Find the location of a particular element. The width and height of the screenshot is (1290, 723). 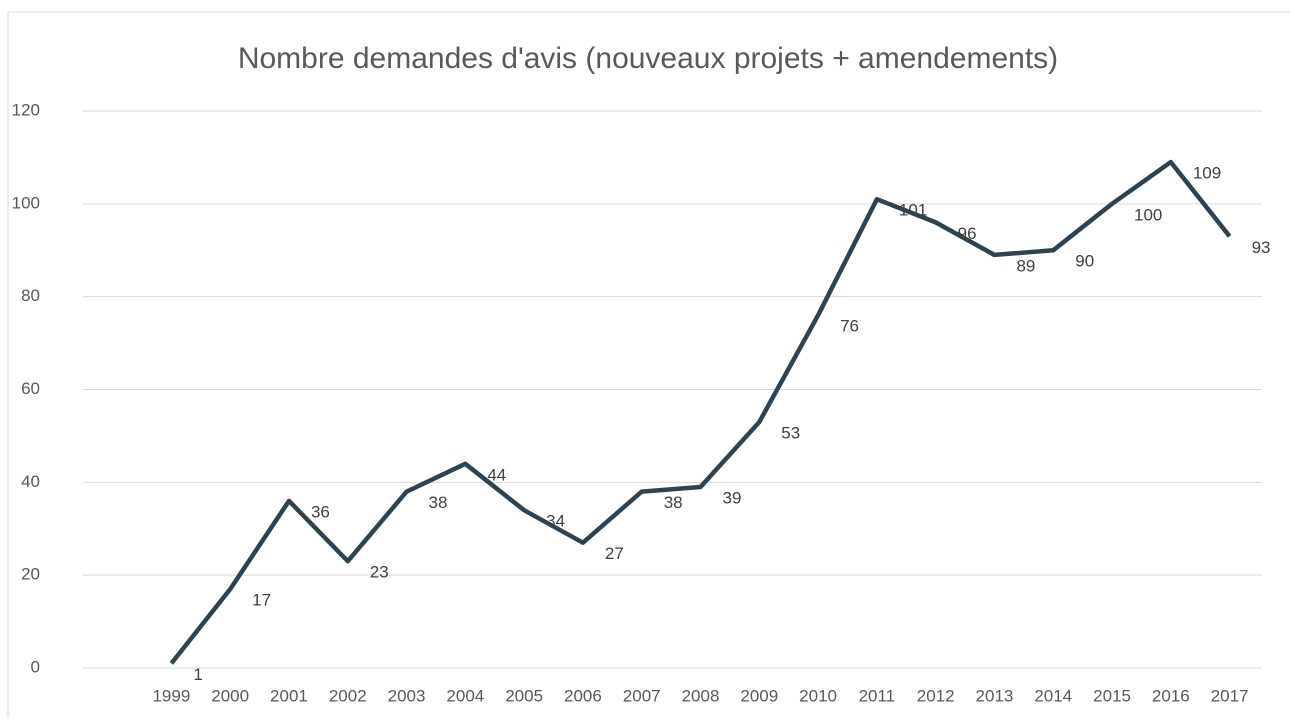

y-tick-label: 100 is located at coordinates (26, 202).